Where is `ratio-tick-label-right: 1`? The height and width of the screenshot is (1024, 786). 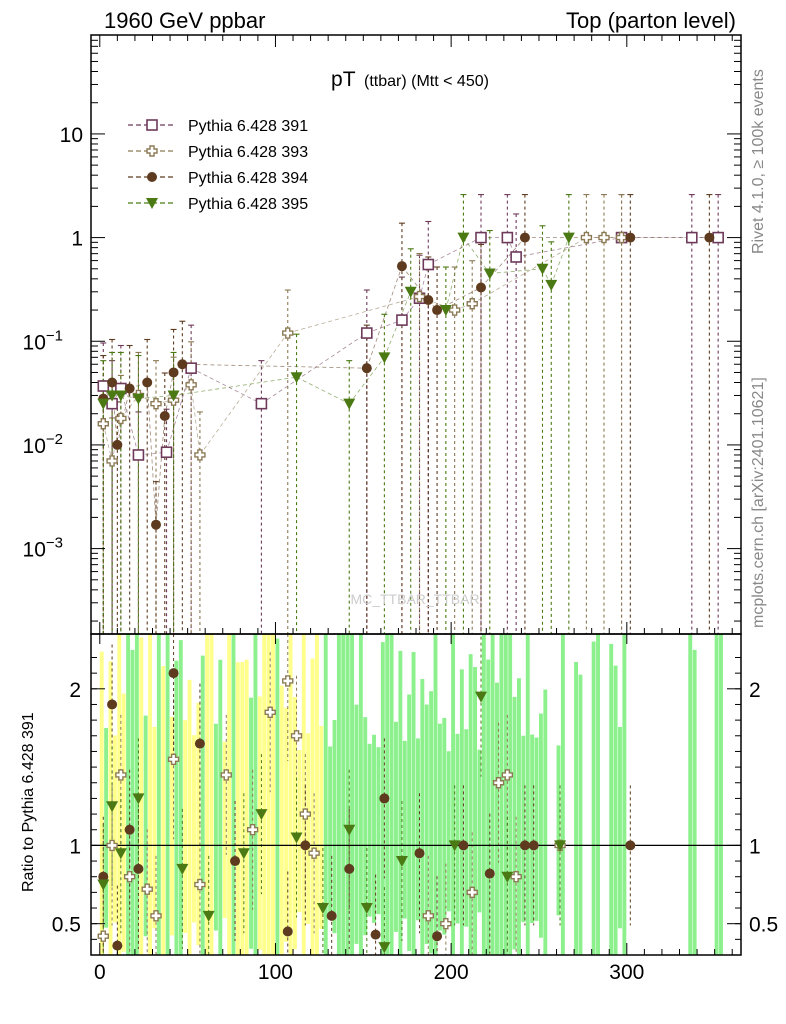 ratio-tick-label-right: 1 is located at coordinates (755, 846).